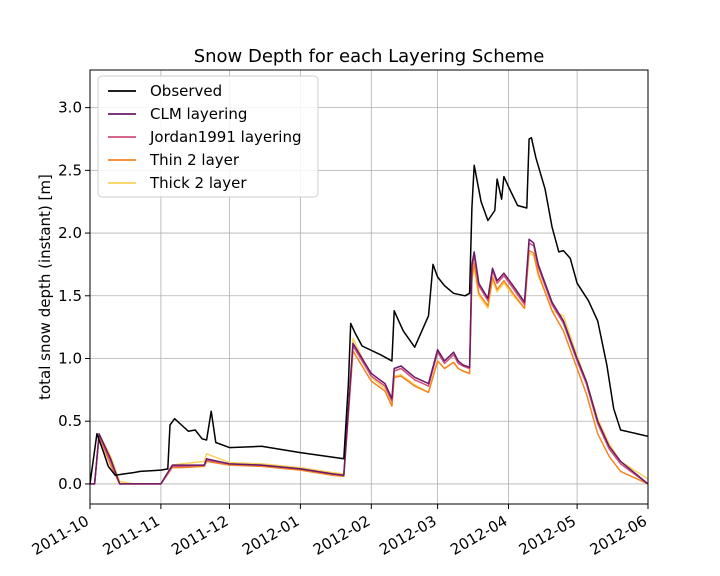 The width and height of the screenshot is (720, 576). I want to click on y-tick-label: 3.0, so click(70, 108).